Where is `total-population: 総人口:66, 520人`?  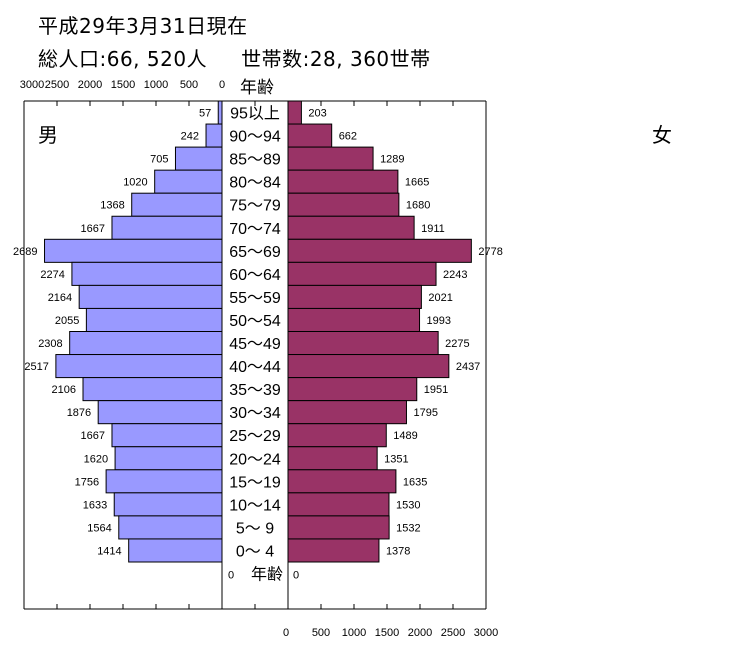
total-population: 総人口:66, 520人 is located at coordinates (123, 59).